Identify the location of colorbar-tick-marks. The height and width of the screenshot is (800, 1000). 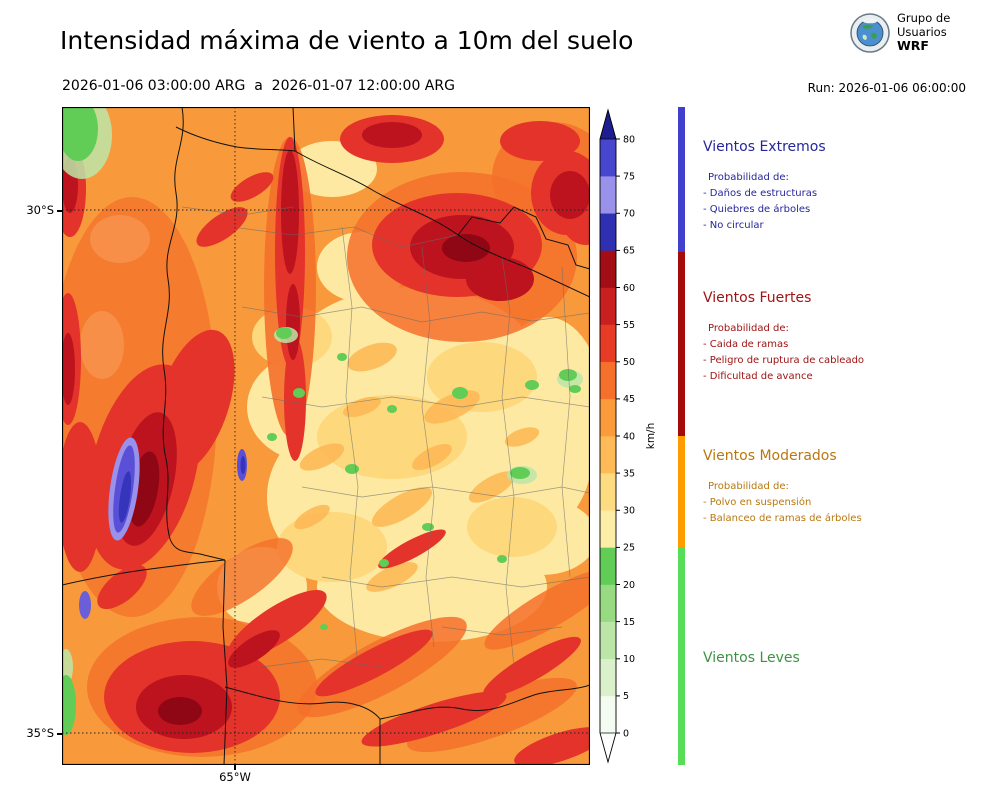
(618, 436).